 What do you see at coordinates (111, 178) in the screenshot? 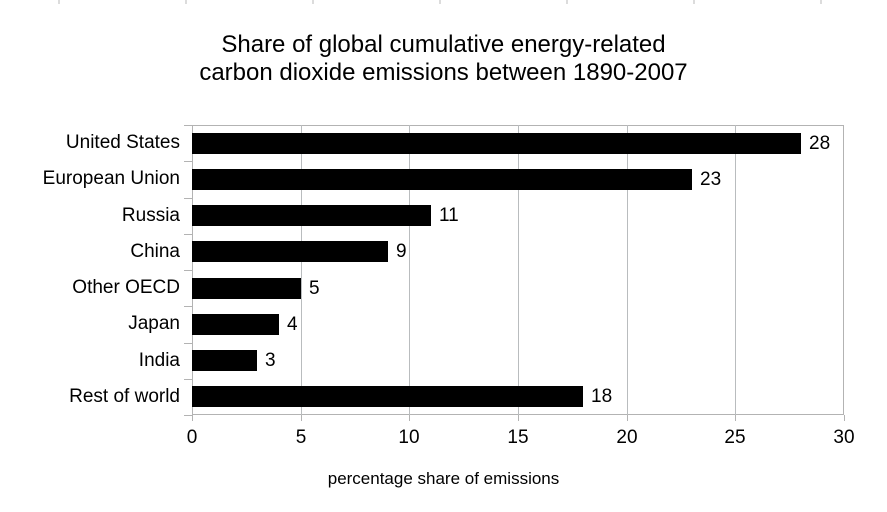
I see `category-label-european-union: European Union` at bounding box center [111, 178].